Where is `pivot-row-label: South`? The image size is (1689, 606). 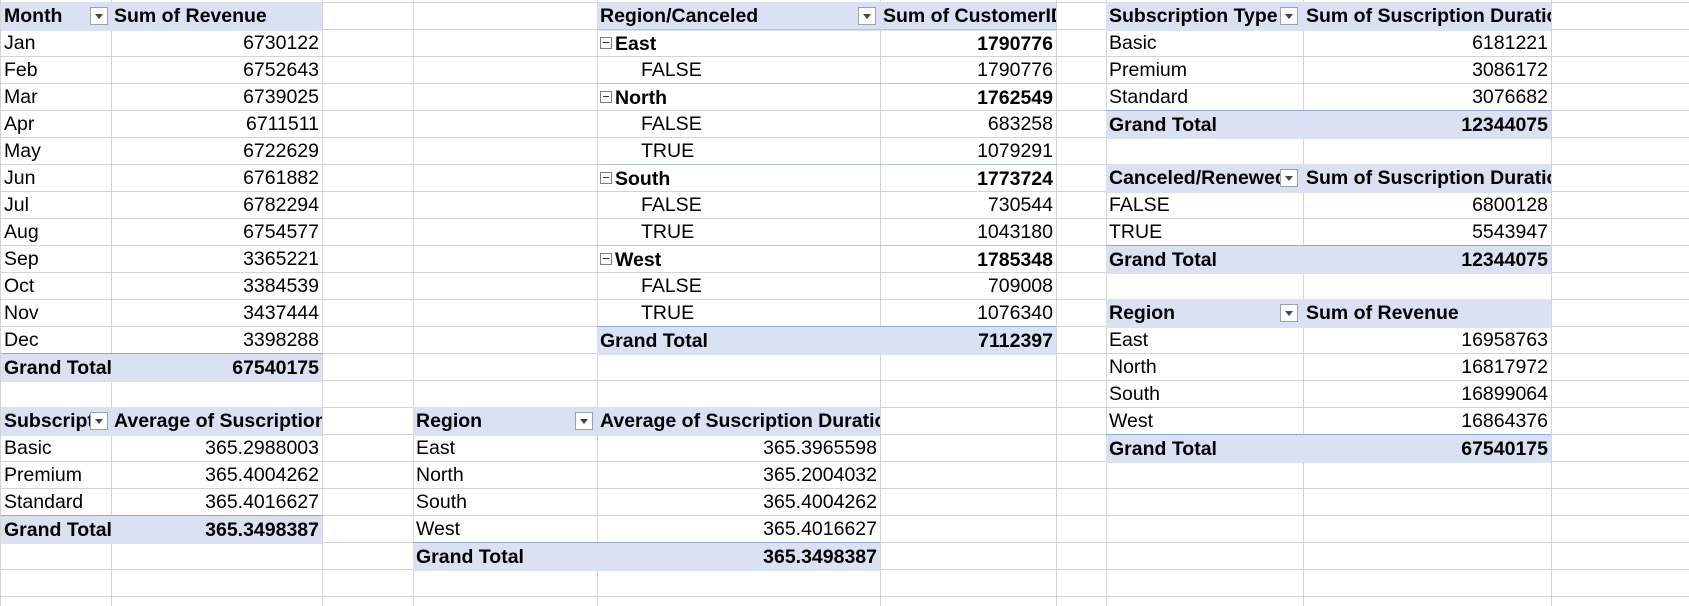 pivot-row-label: South is located at coordinates (1204, 394).